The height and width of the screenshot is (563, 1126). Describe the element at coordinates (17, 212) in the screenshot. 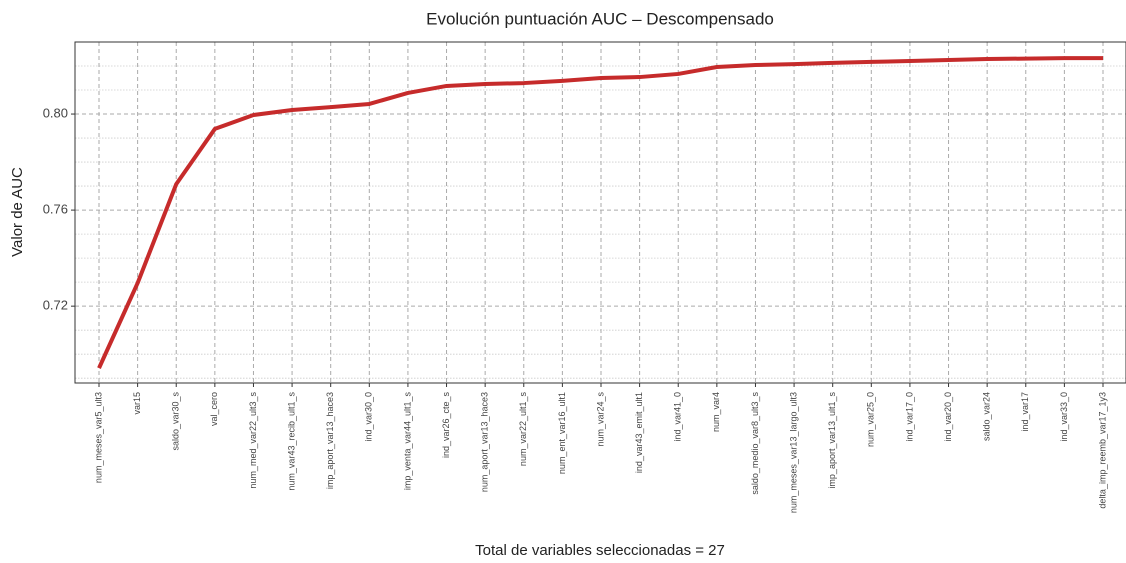

I see `y-axis-label: Valor de AUC` at that location.